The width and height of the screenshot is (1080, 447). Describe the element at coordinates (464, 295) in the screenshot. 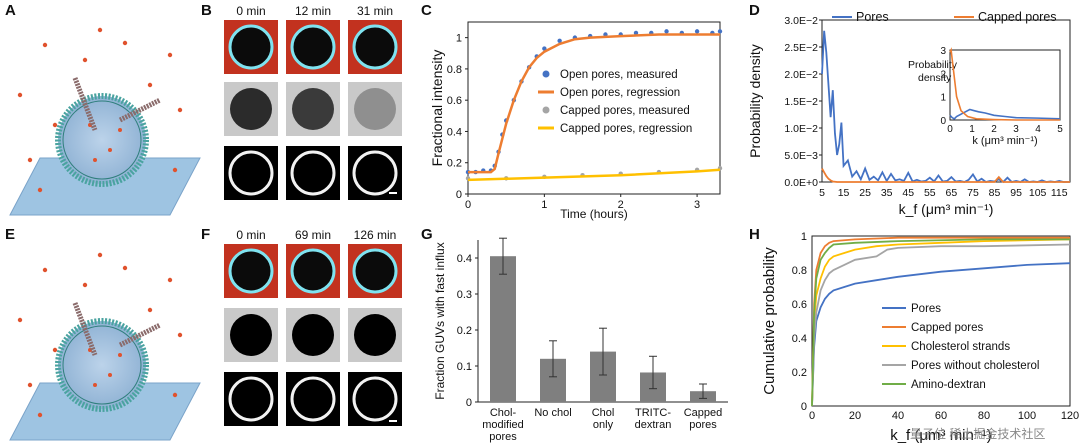

I see `y-tick-label: 0.3` at that location.